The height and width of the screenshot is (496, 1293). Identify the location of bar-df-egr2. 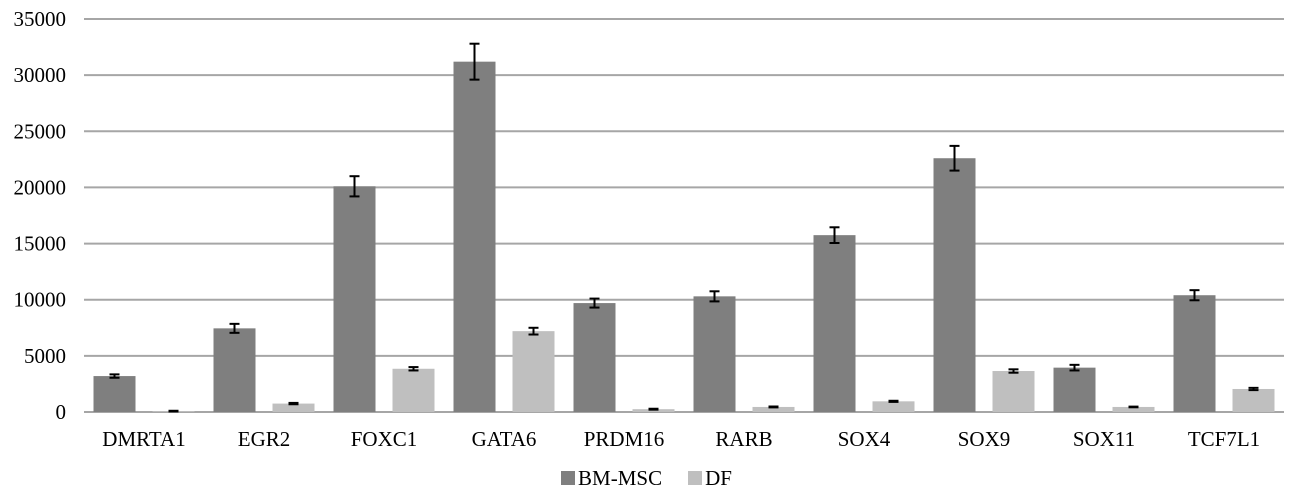
(293, 407).